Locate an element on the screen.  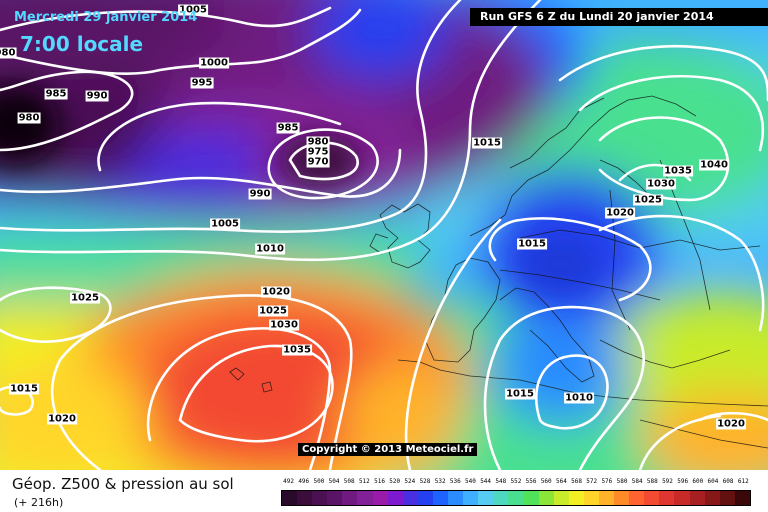
scale-tick-label: 540 is located at coordinates (470, 481).